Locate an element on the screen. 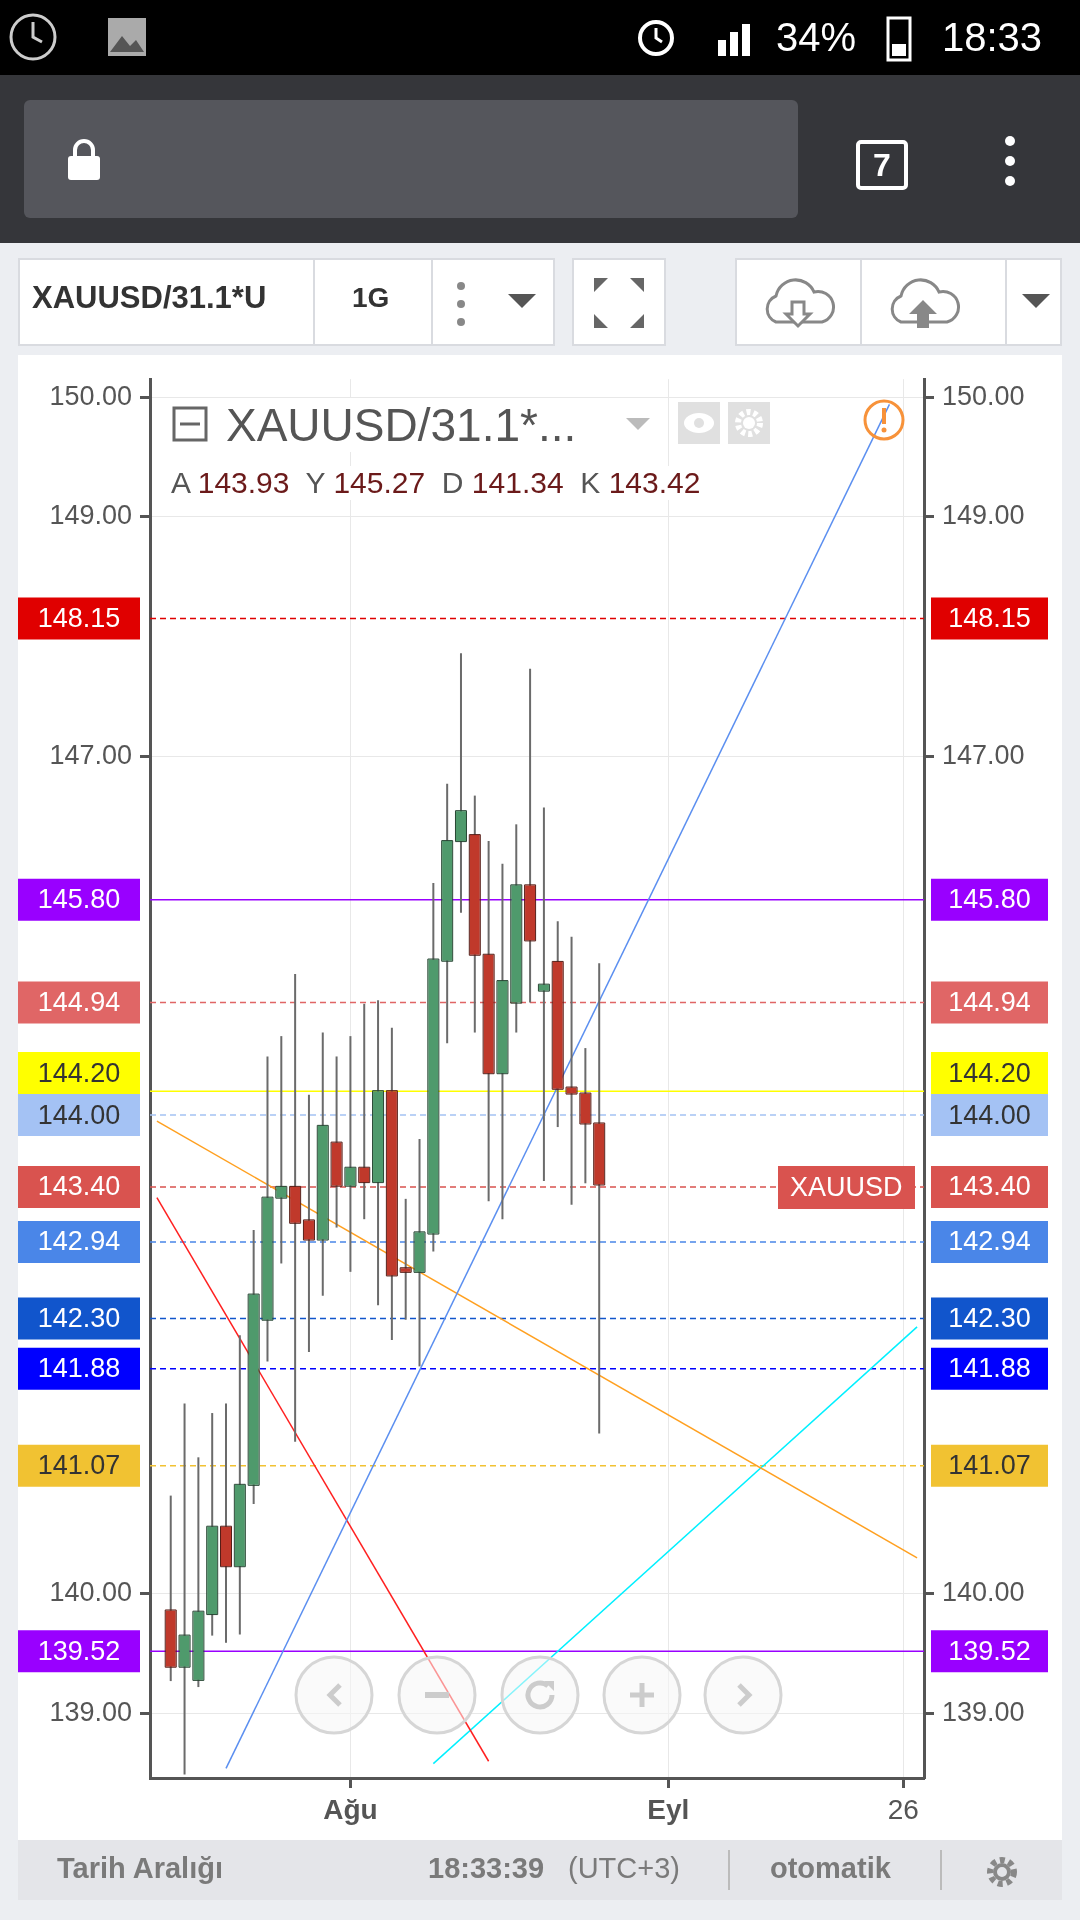  y2-tick-label: 147.00 is located at coordinates (983, 754).